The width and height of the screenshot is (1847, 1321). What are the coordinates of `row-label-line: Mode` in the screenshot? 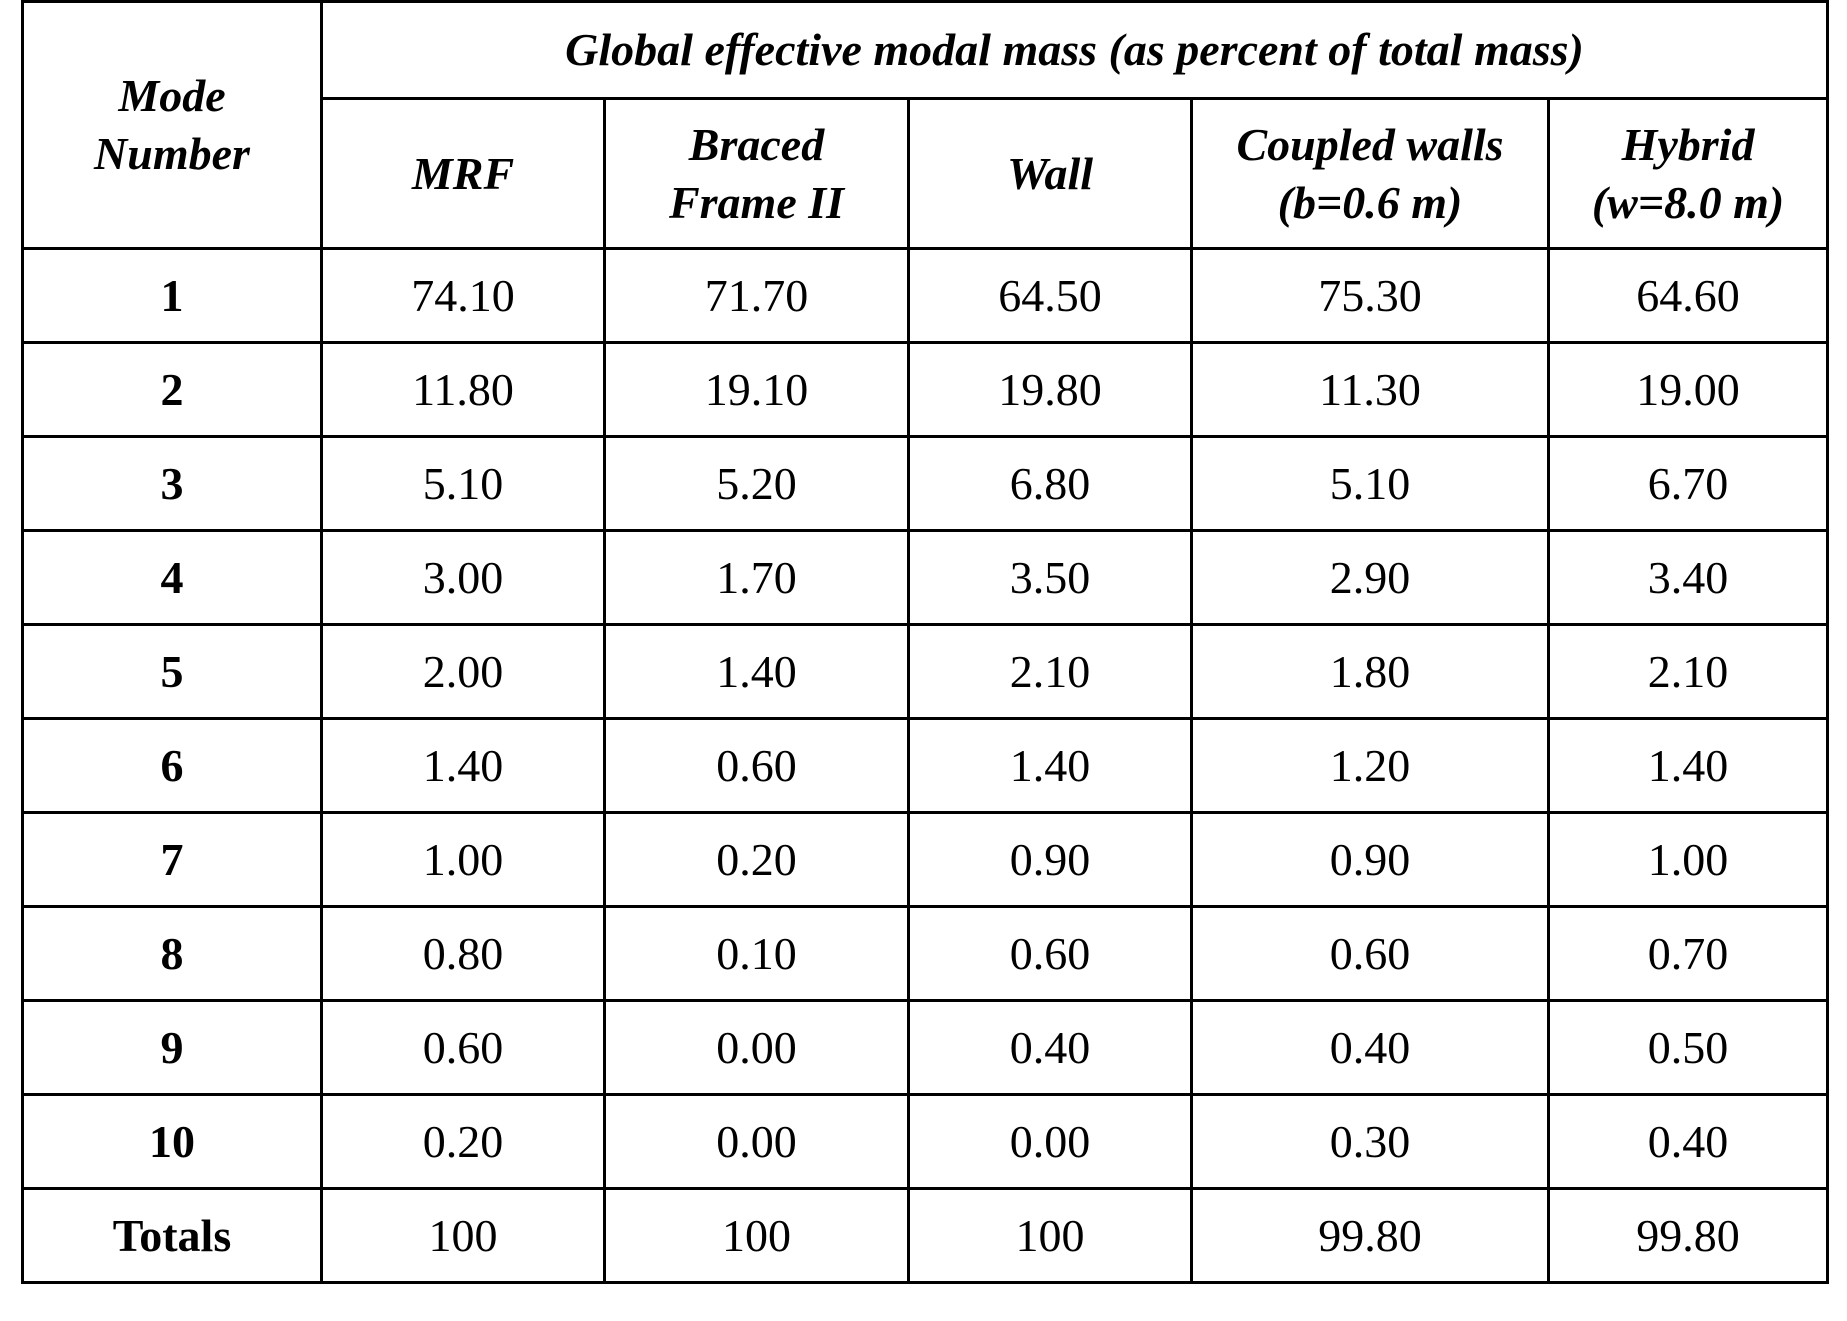 It's located at (172, 95).